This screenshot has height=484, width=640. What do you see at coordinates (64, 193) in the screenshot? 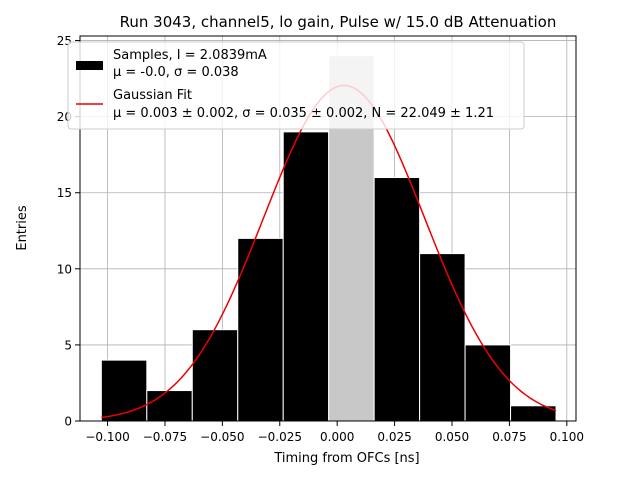
I see `y-tick-label: 15` at bounding box center [64, 193].